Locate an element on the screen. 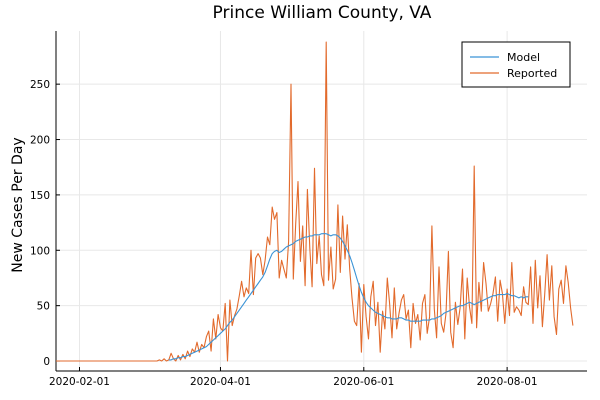 The image size is (600, 400). y-tick-label: 50 is located at coordinates (43, 307).